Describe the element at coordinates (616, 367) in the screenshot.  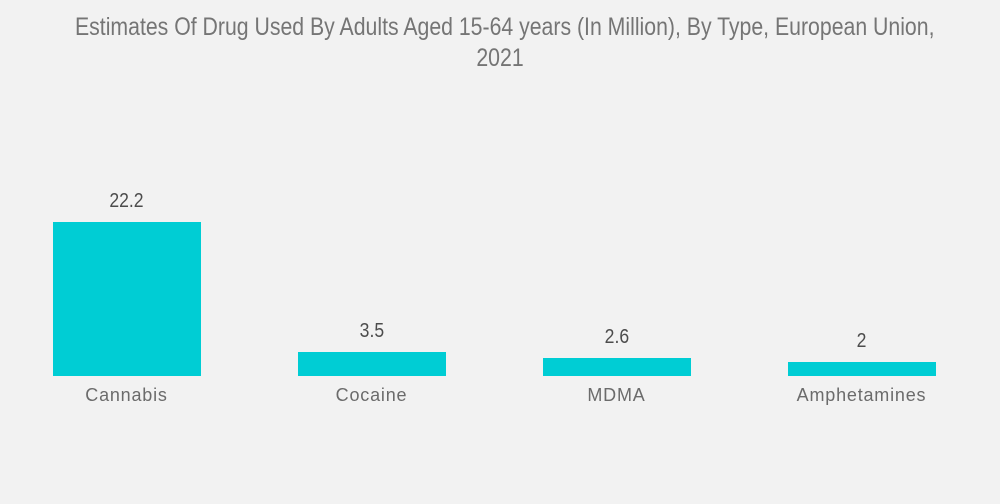
I see `bar-mdma` at that location.